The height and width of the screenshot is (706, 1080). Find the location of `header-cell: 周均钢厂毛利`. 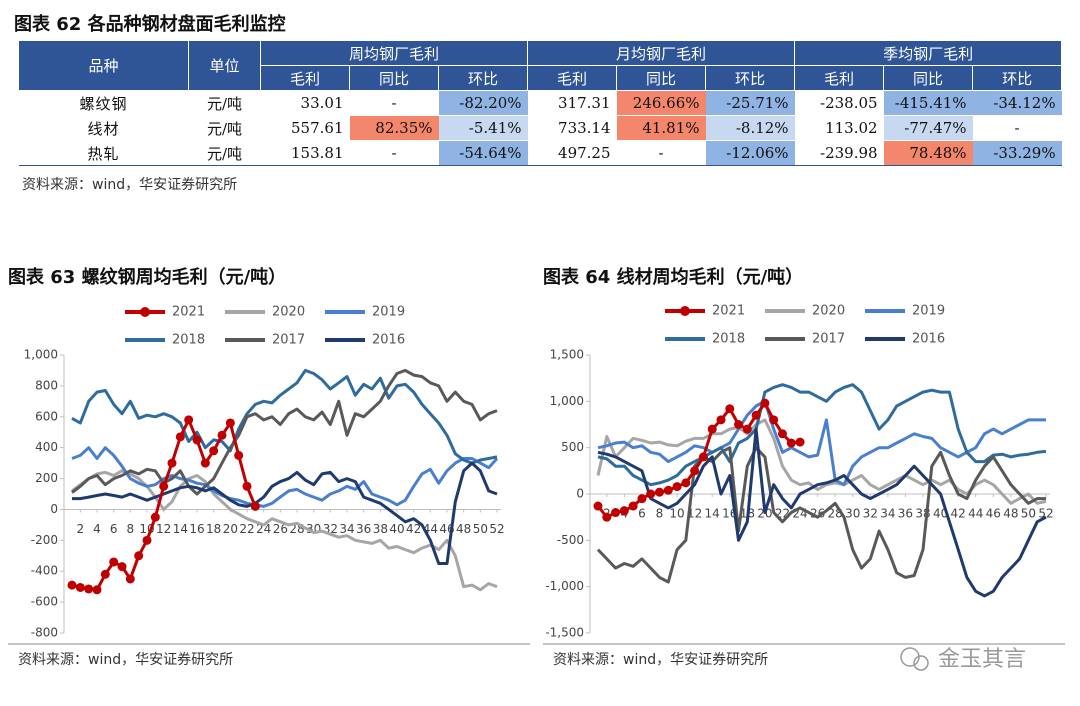

header-cell: 周均钢厂毛利 is located at coordinates (394, 53).